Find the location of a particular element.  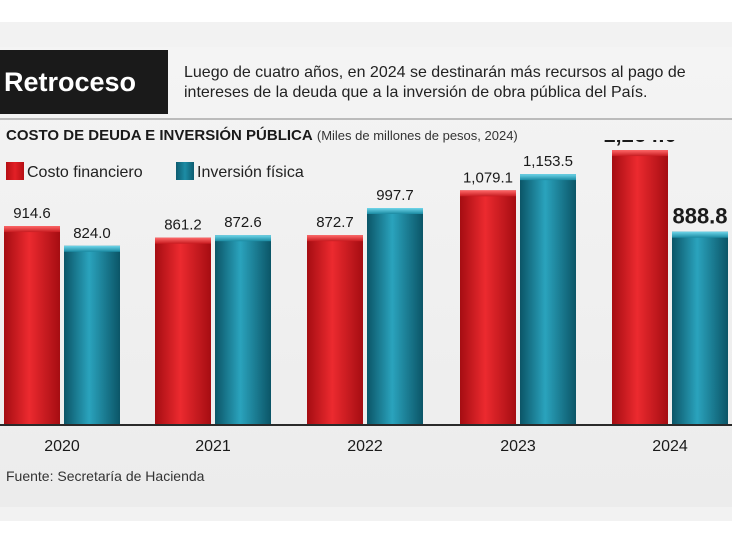

legend-item-inversion: Inversión física is located at coordinates (240, 172).